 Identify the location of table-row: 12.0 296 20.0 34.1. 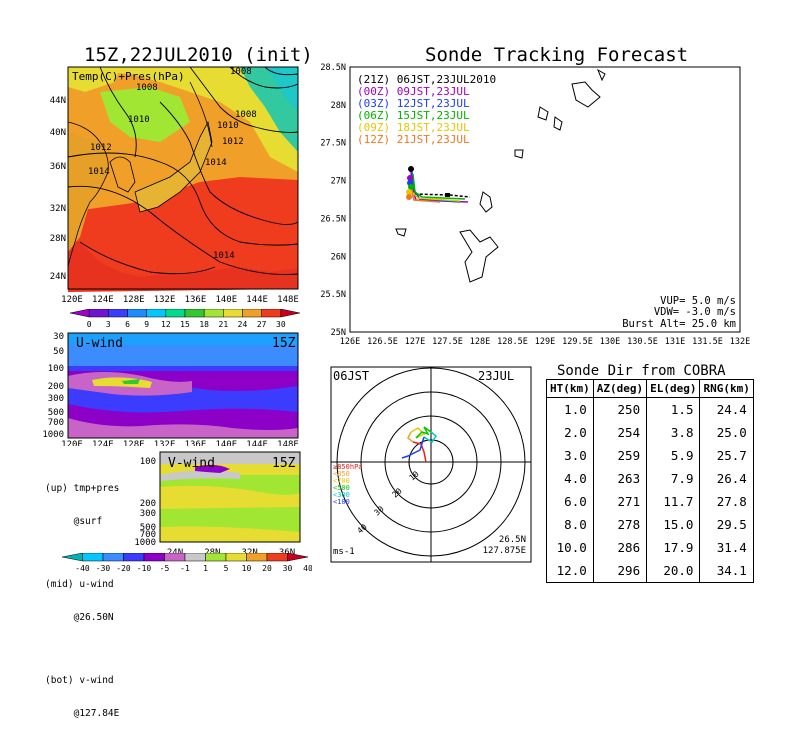
(650, 571).